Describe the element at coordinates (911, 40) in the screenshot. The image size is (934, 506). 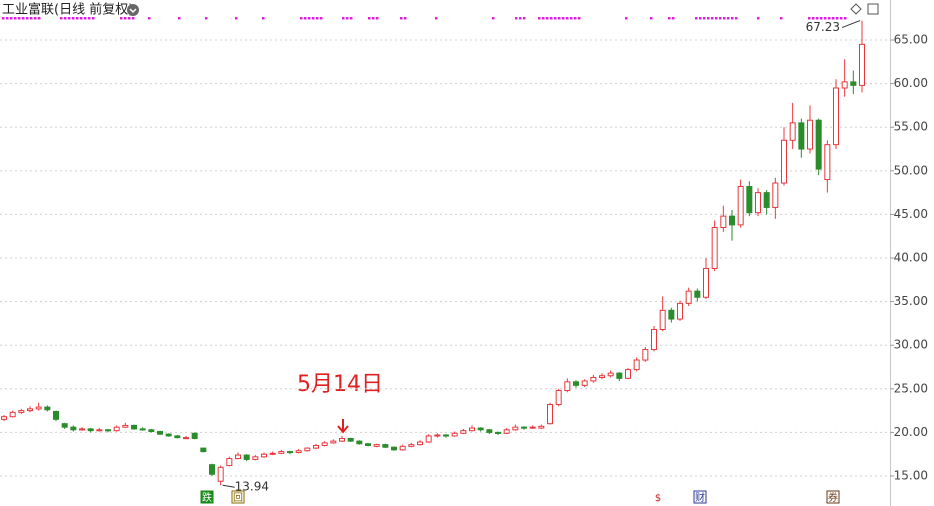
I see `y-tick-label: 65.00` at that location.